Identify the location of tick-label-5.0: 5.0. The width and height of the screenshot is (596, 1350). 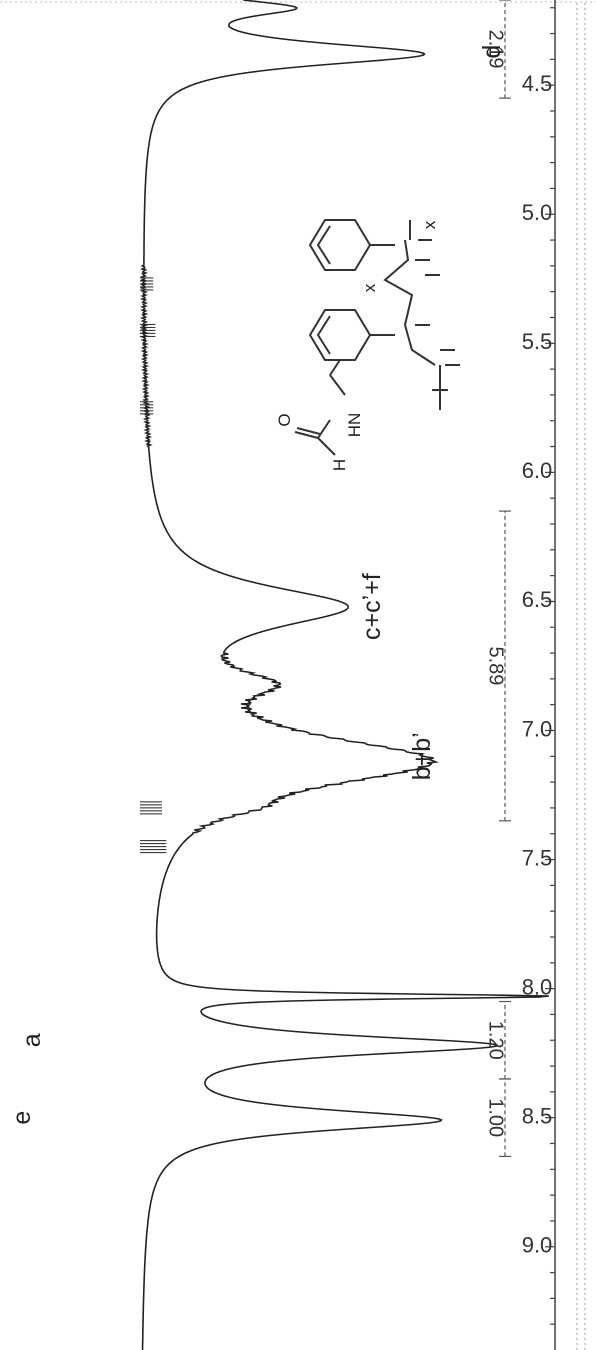
(537, 212).